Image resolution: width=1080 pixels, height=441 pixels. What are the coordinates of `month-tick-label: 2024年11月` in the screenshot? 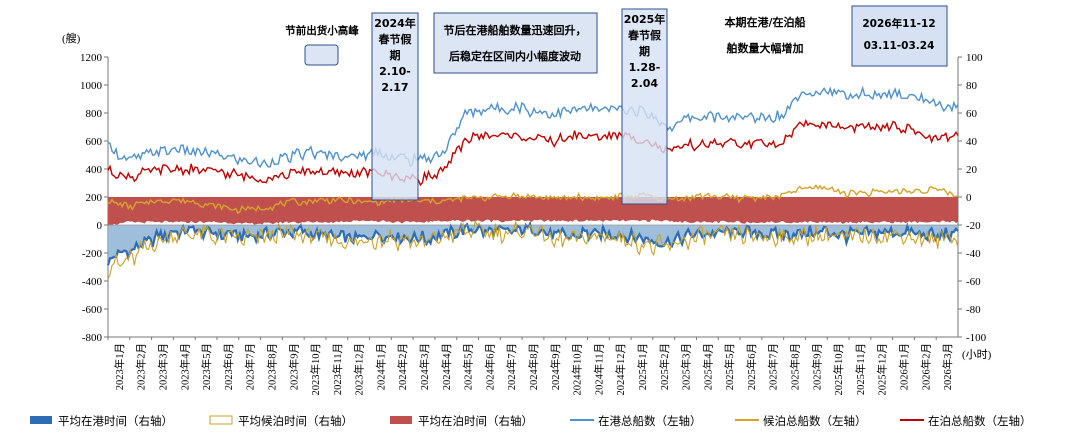 It's located at (598, 369).